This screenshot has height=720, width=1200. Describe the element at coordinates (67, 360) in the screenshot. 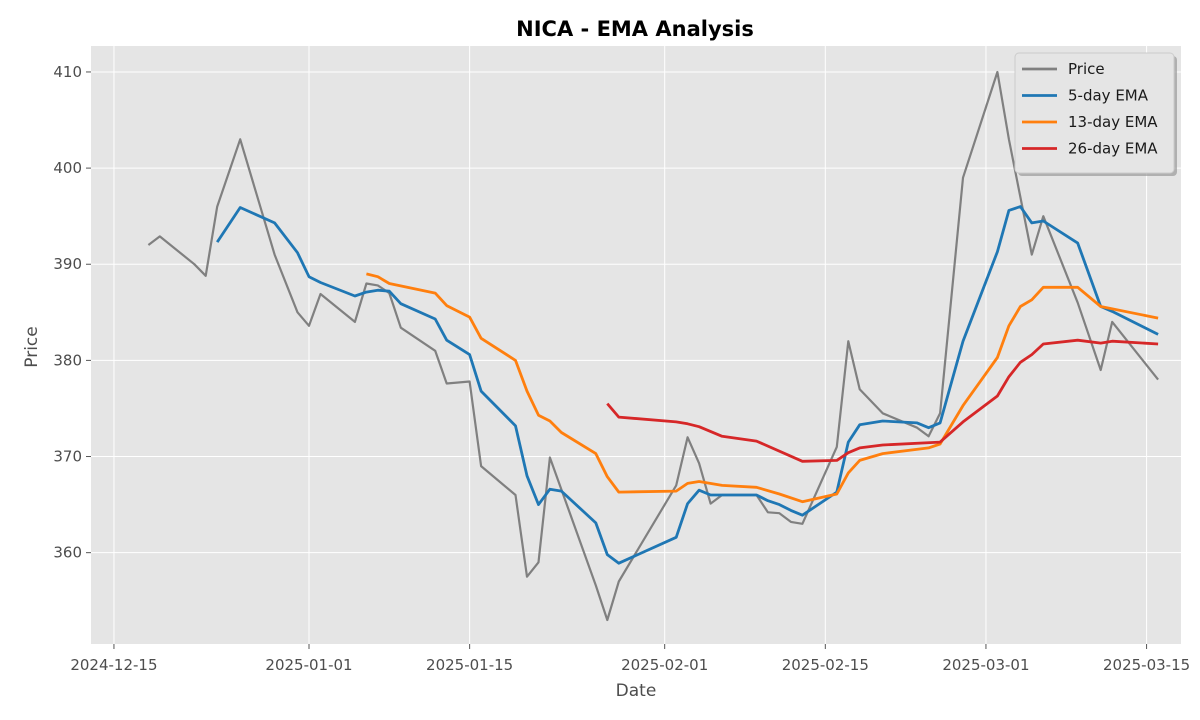

I see `y-tick-label: 380` at that location.